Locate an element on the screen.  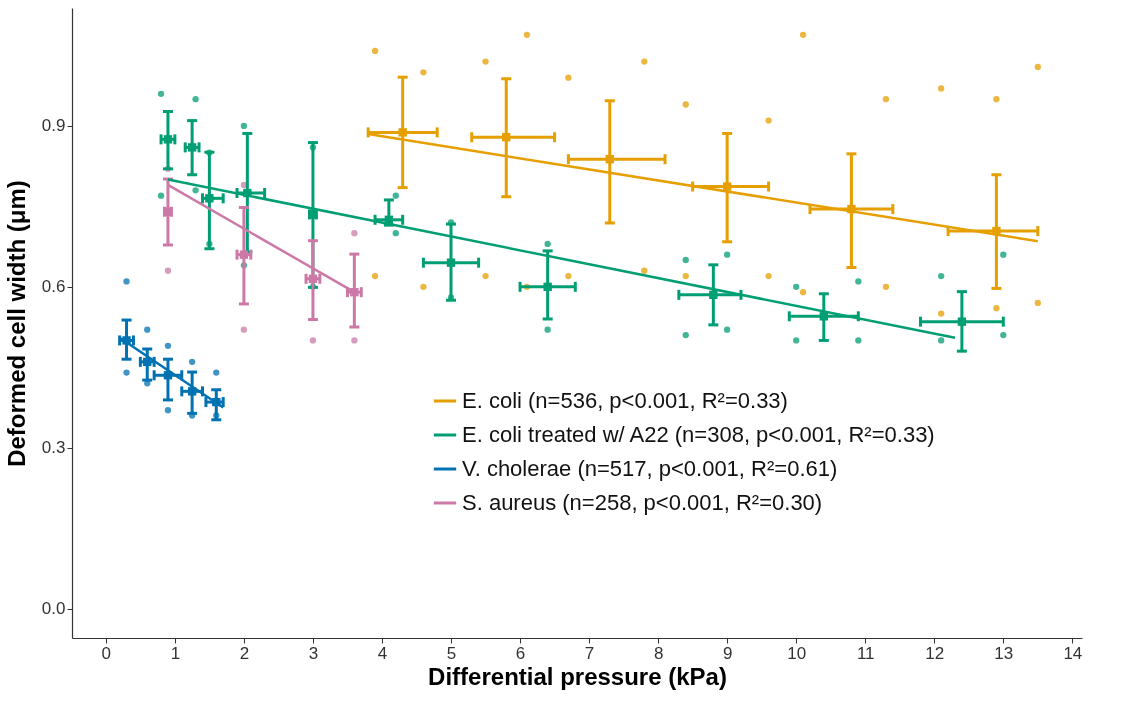
x-tick-label: 9 is located at coordinates (727, 653).